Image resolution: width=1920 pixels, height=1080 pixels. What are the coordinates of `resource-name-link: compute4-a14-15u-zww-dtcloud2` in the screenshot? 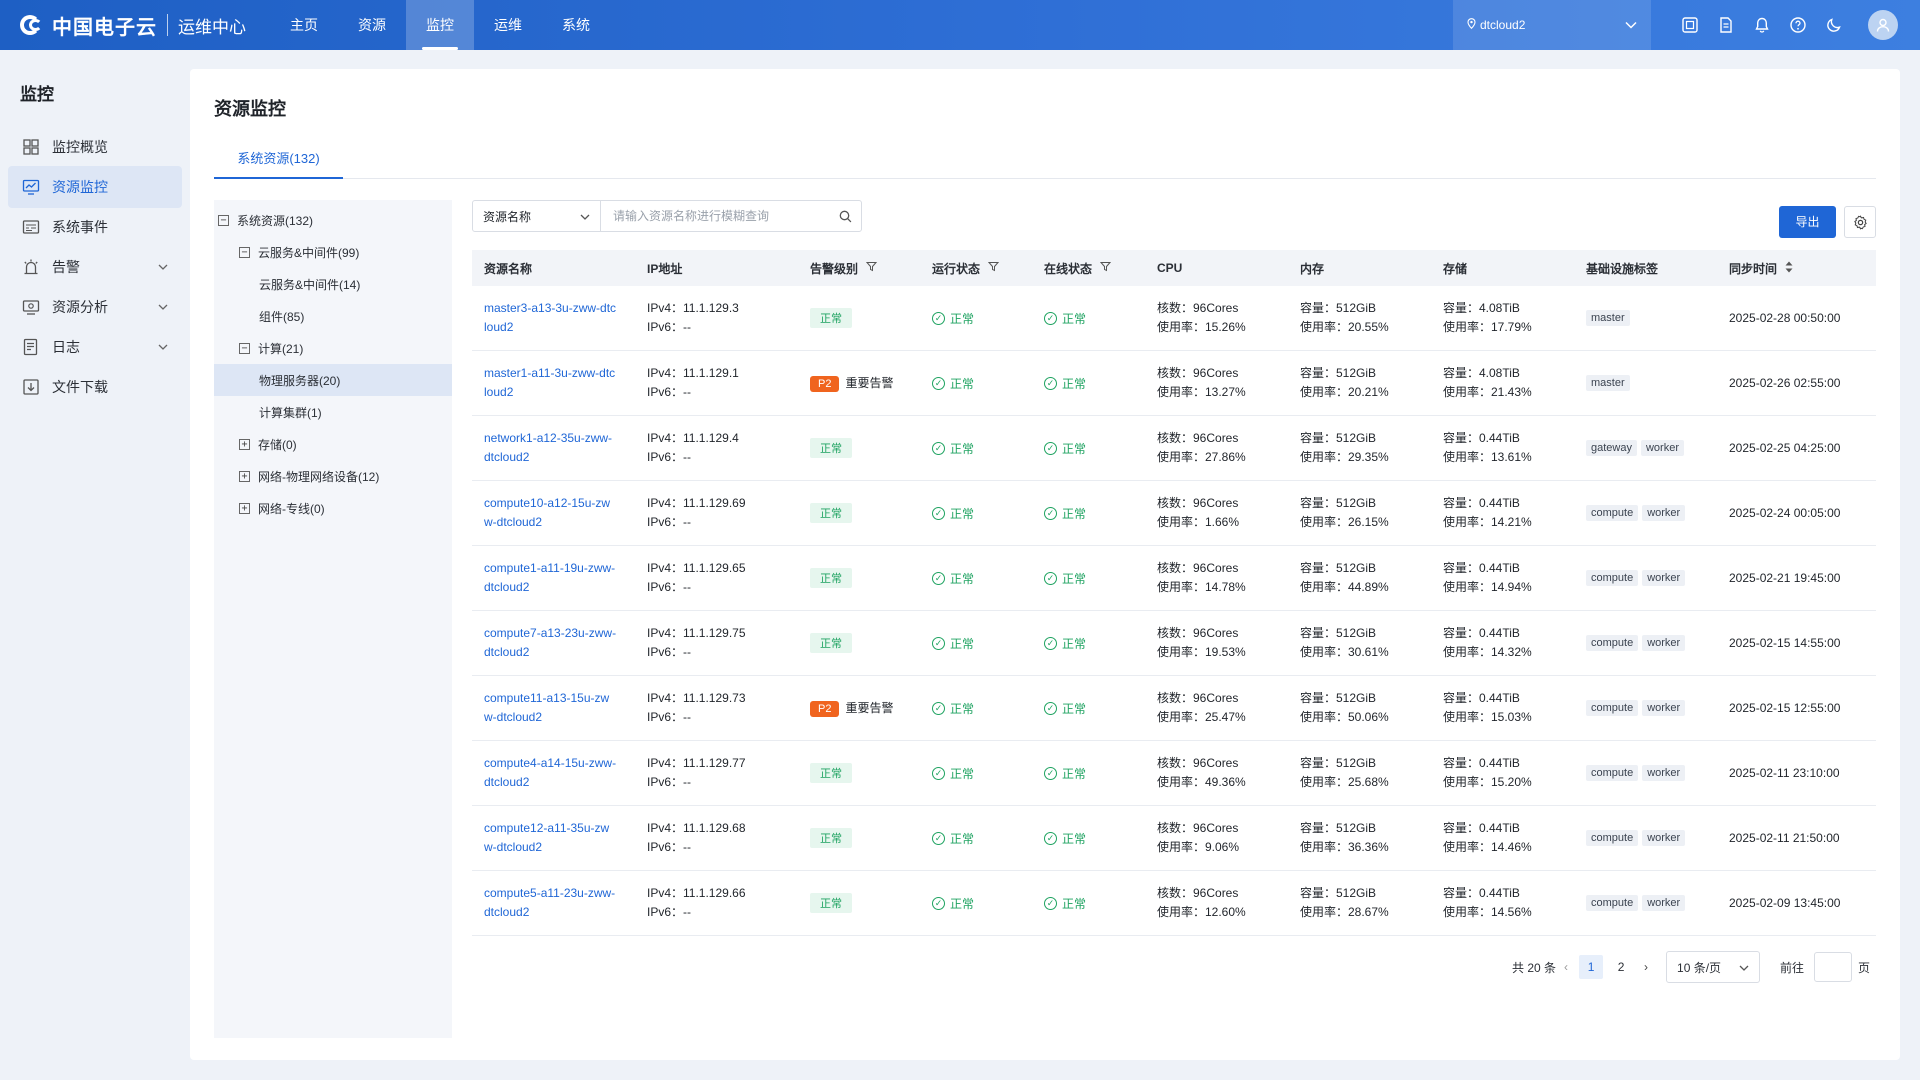 It's located at (550, 772).